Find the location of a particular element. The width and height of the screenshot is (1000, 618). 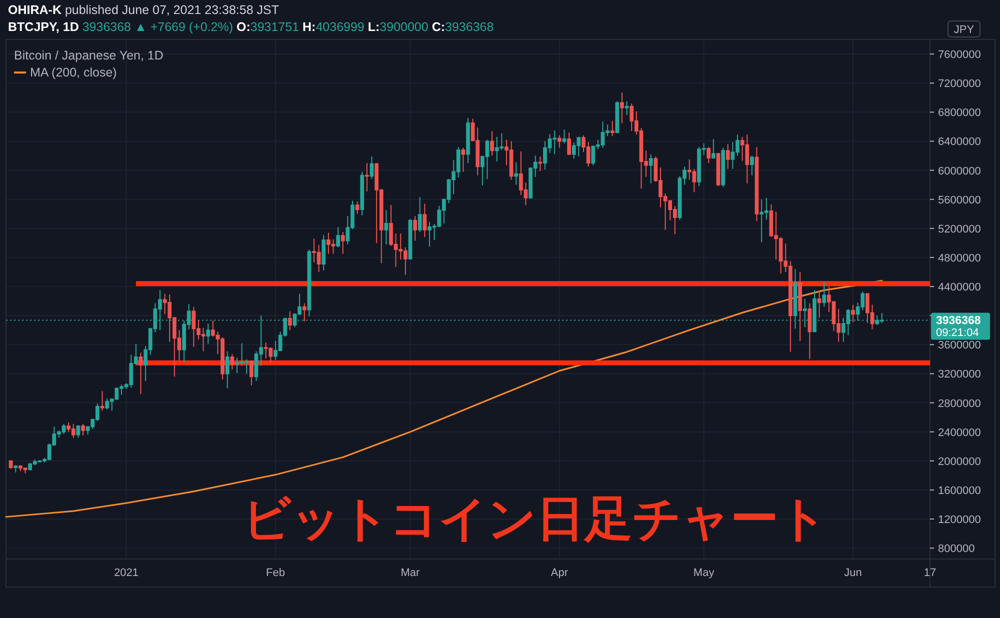

y-tick-label: 2800000 is located at coordinates (959, 404).